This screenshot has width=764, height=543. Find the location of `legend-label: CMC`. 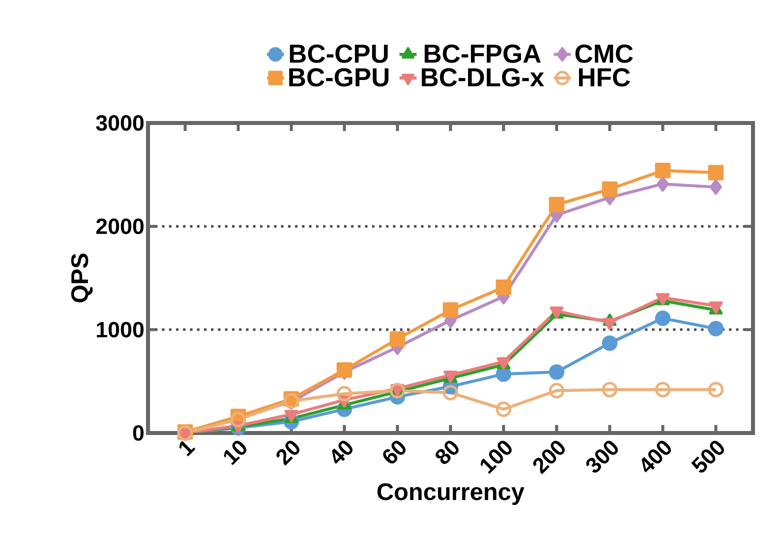

legend-label: CMC is located at coordinates (604, 53).